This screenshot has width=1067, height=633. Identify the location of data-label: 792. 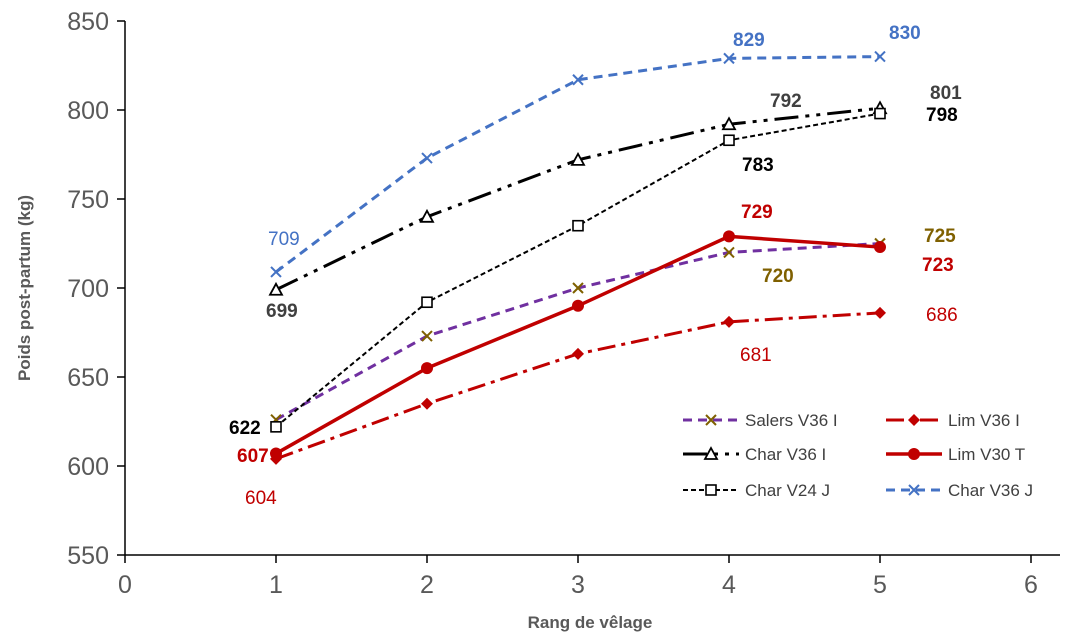
(786, 101).